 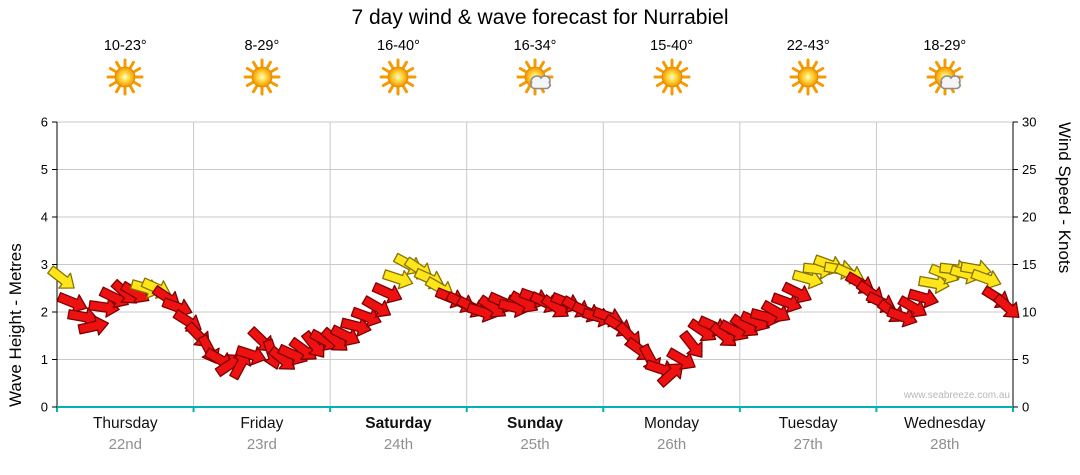 I want to click on left-axis-tick-label: 4, so click(x=44, y=217).